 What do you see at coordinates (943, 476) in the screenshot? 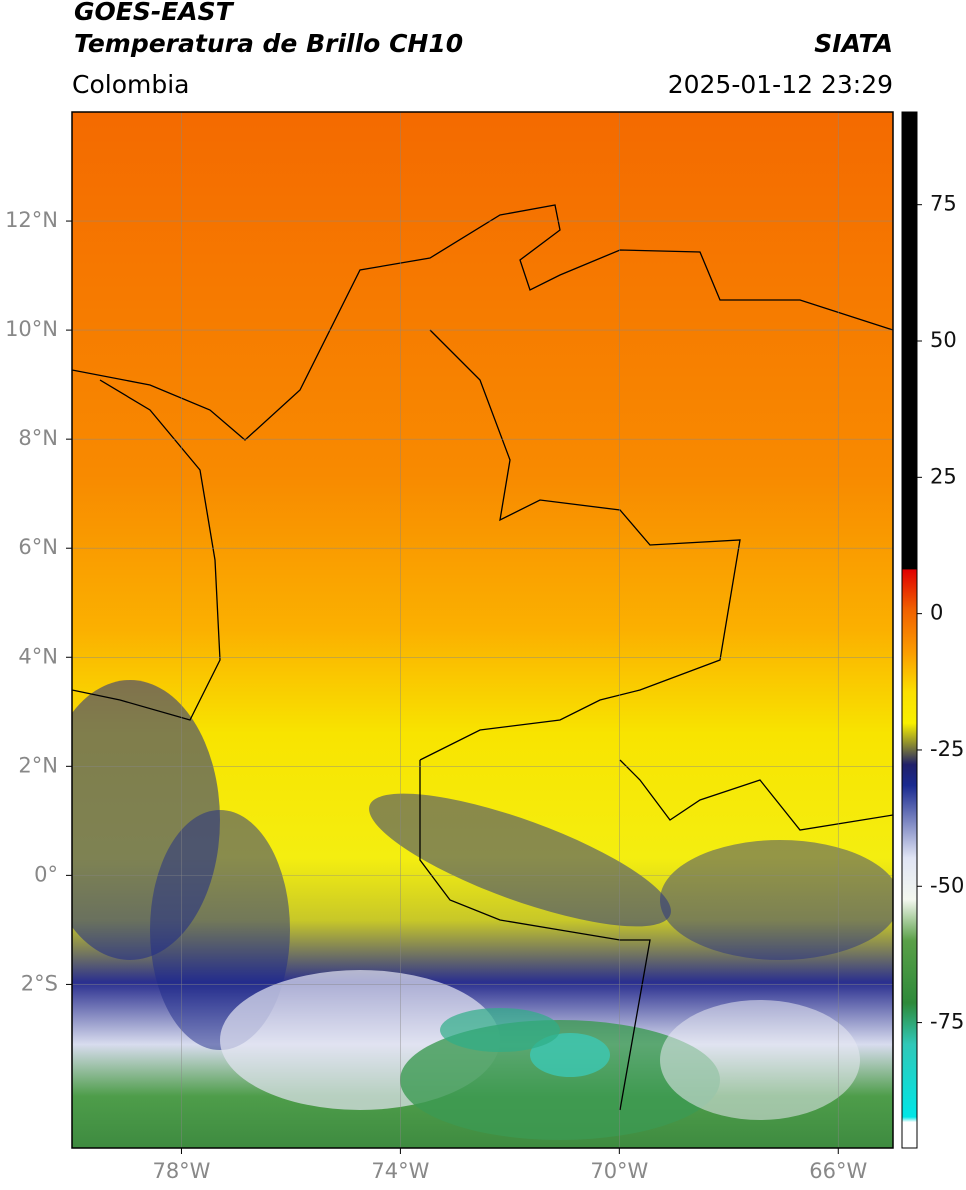
I see `colorbar-tick-label: 25` at bounding box center [943, 476].